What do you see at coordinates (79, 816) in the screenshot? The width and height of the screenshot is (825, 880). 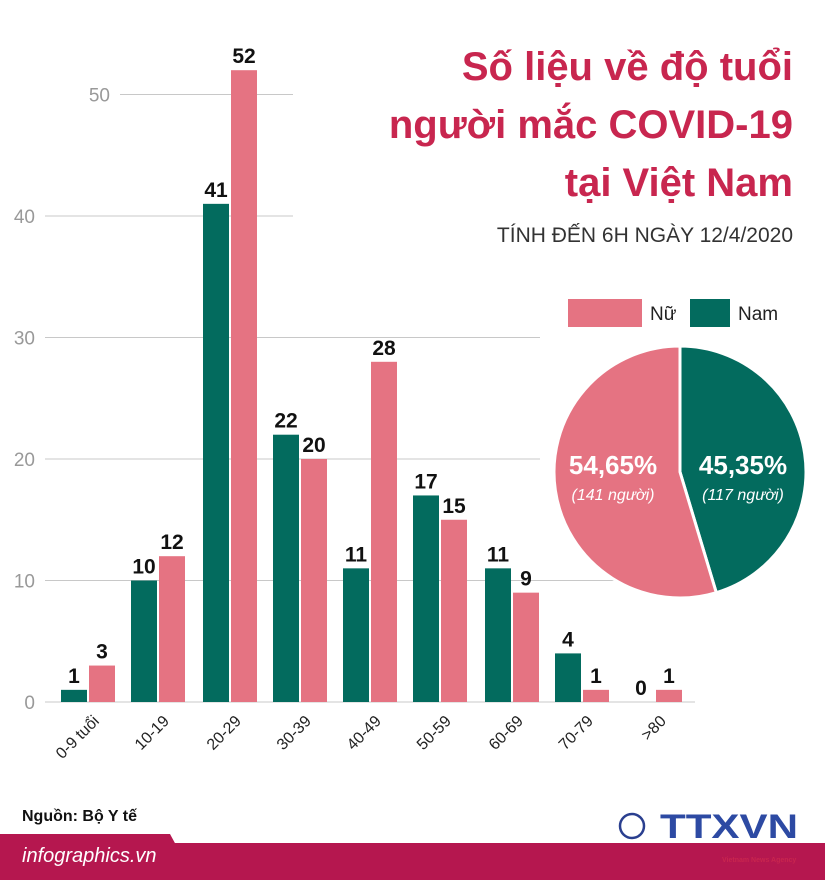 I see `source-note: Nguồn: Bộ Y tế` at bounding box center [79, 816].